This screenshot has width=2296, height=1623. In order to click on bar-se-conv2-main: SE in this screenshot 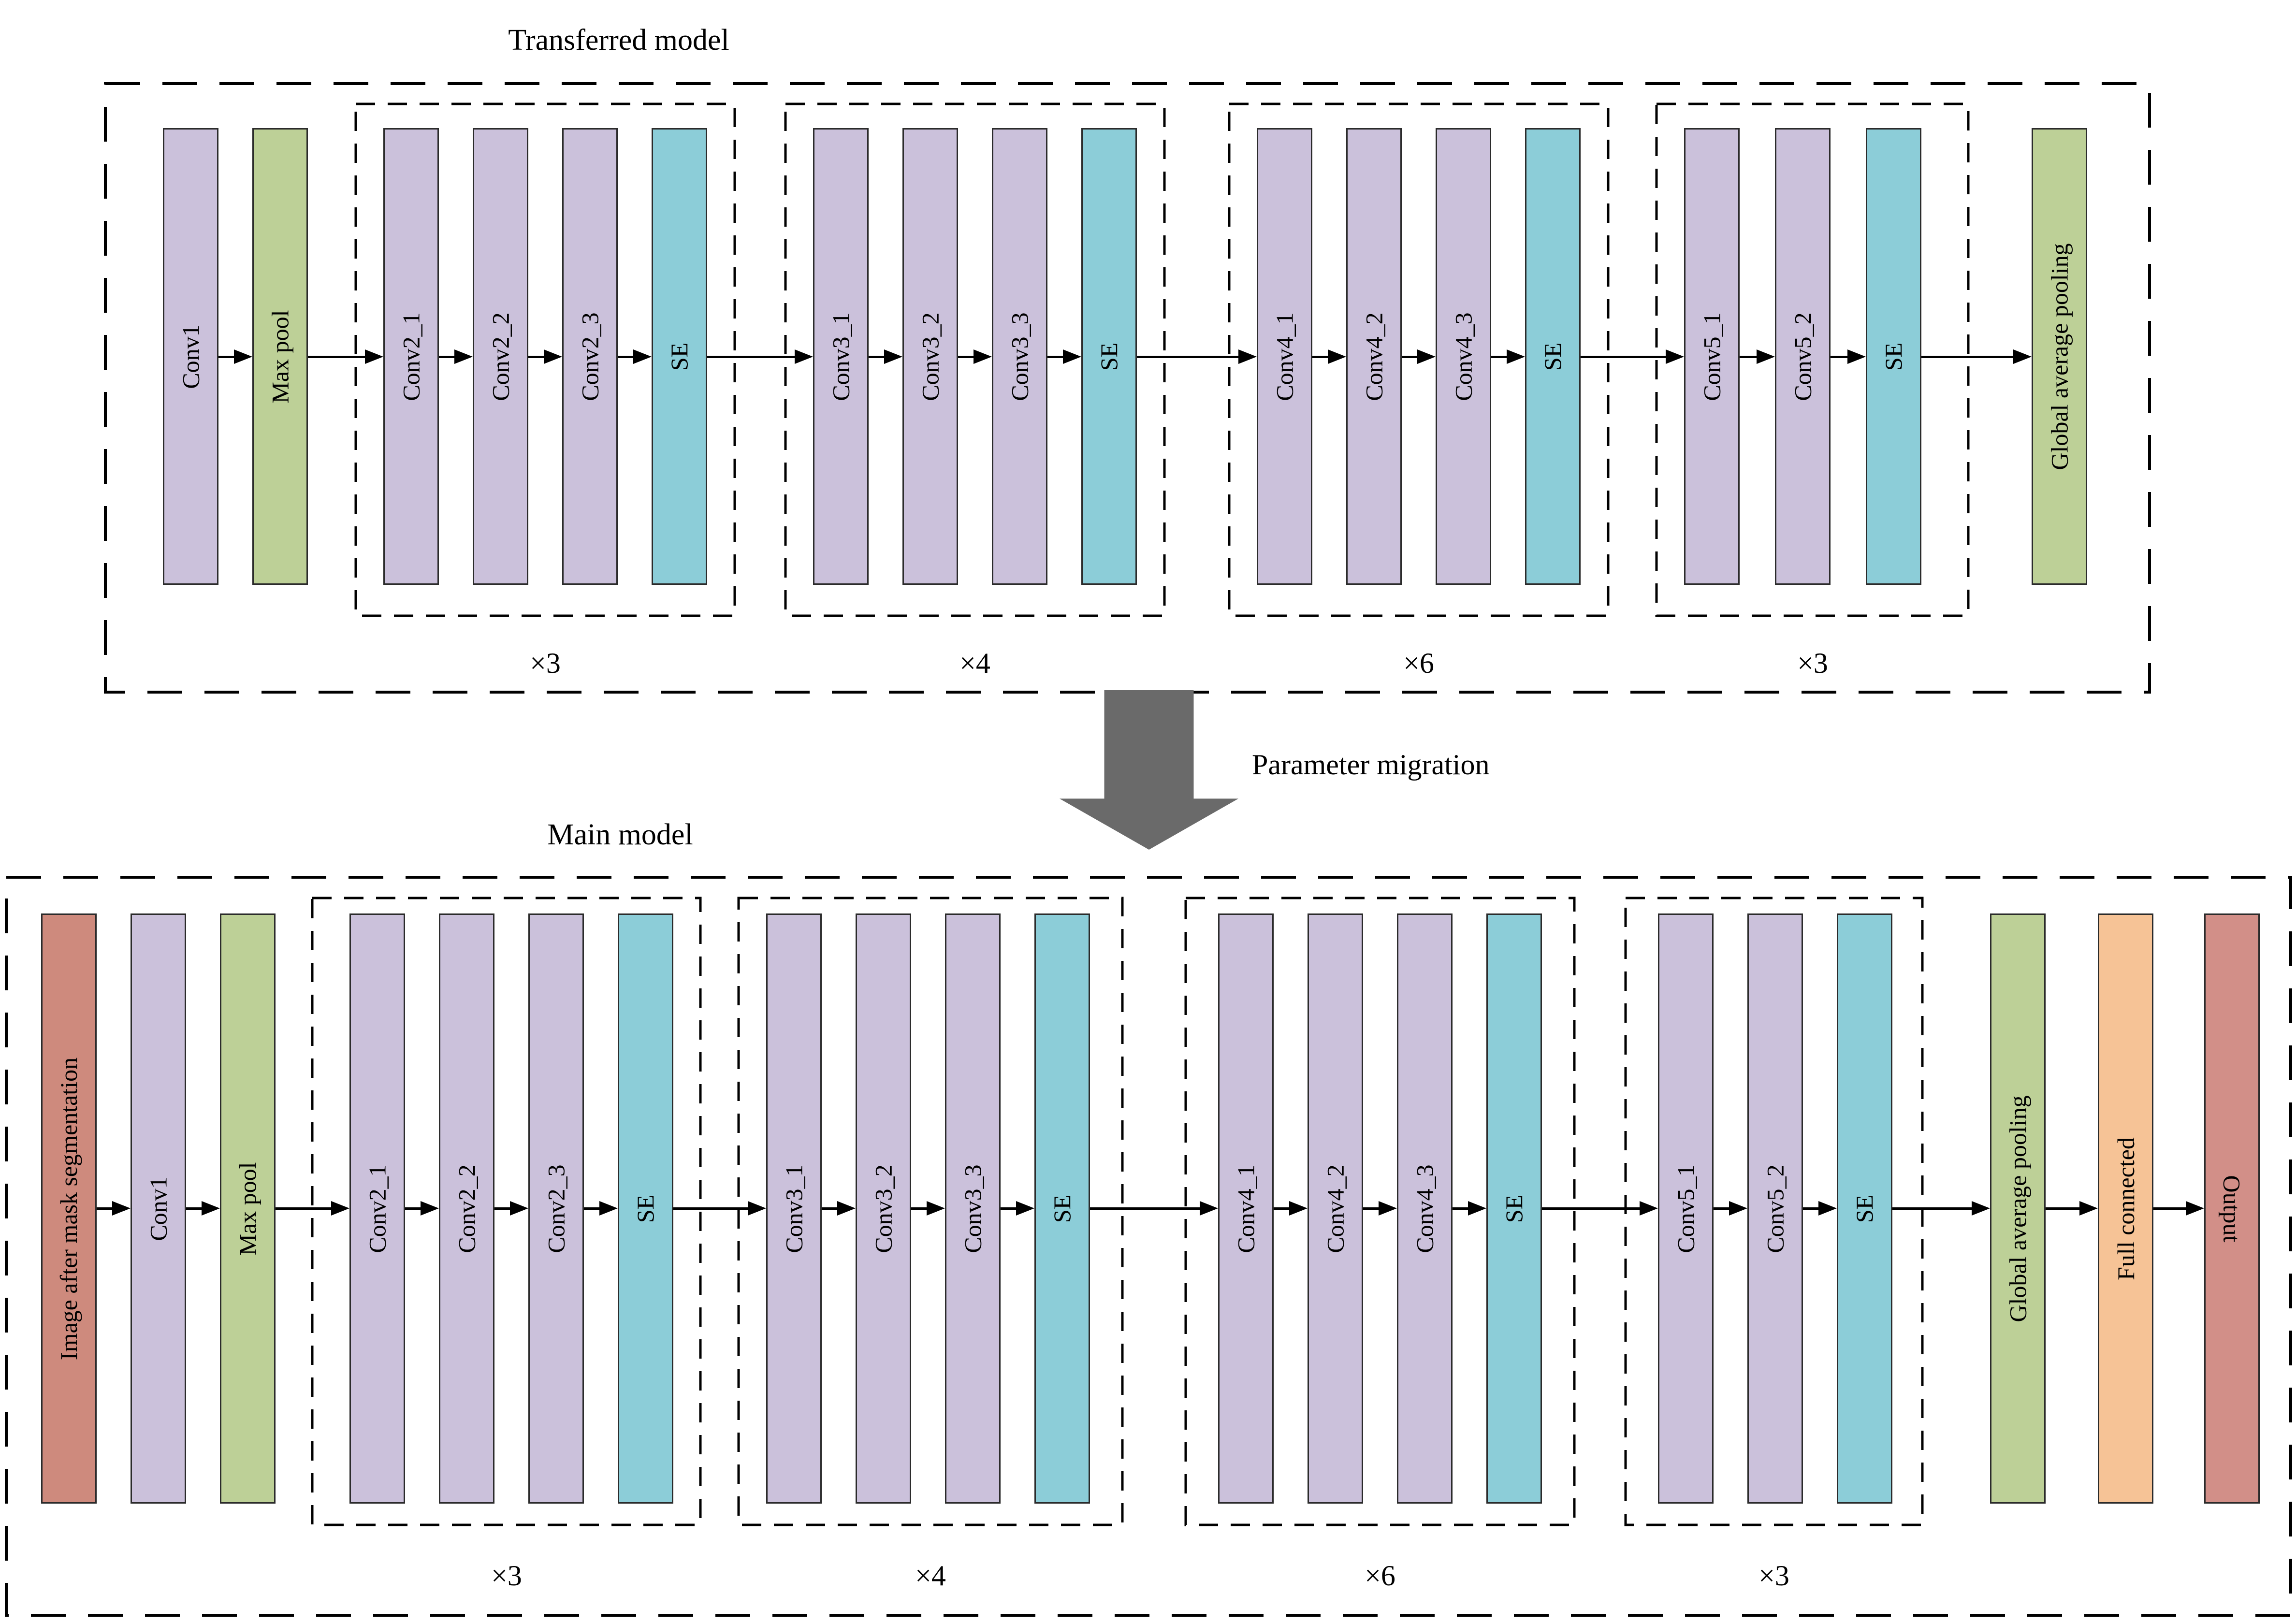, I will do `click(645, 1208)`.